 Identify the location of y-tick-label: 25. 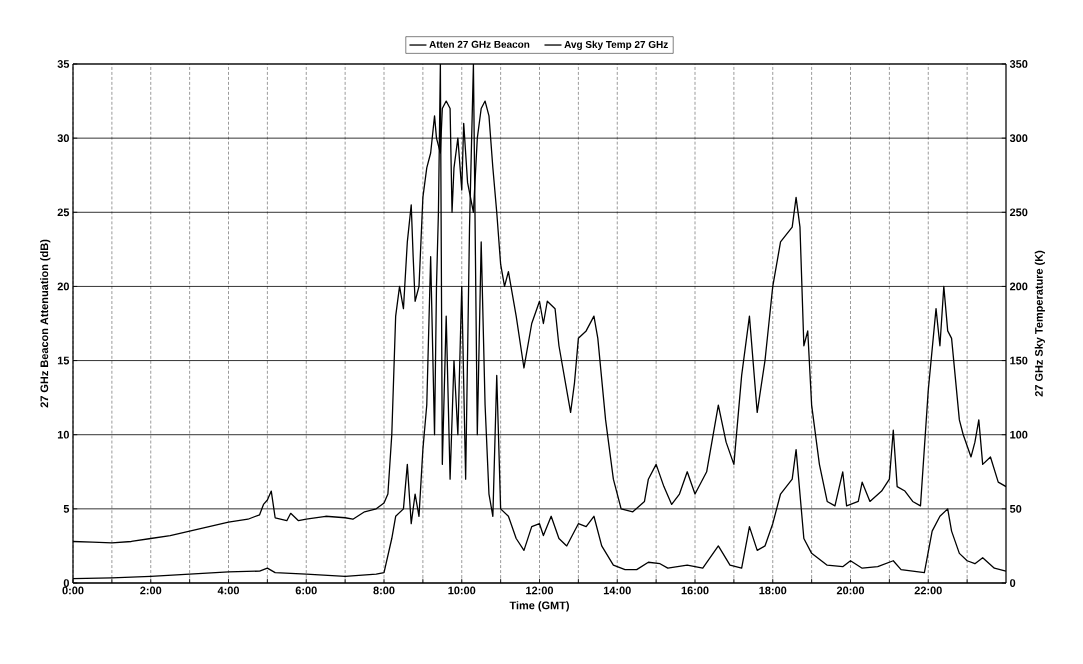
(63, 212).